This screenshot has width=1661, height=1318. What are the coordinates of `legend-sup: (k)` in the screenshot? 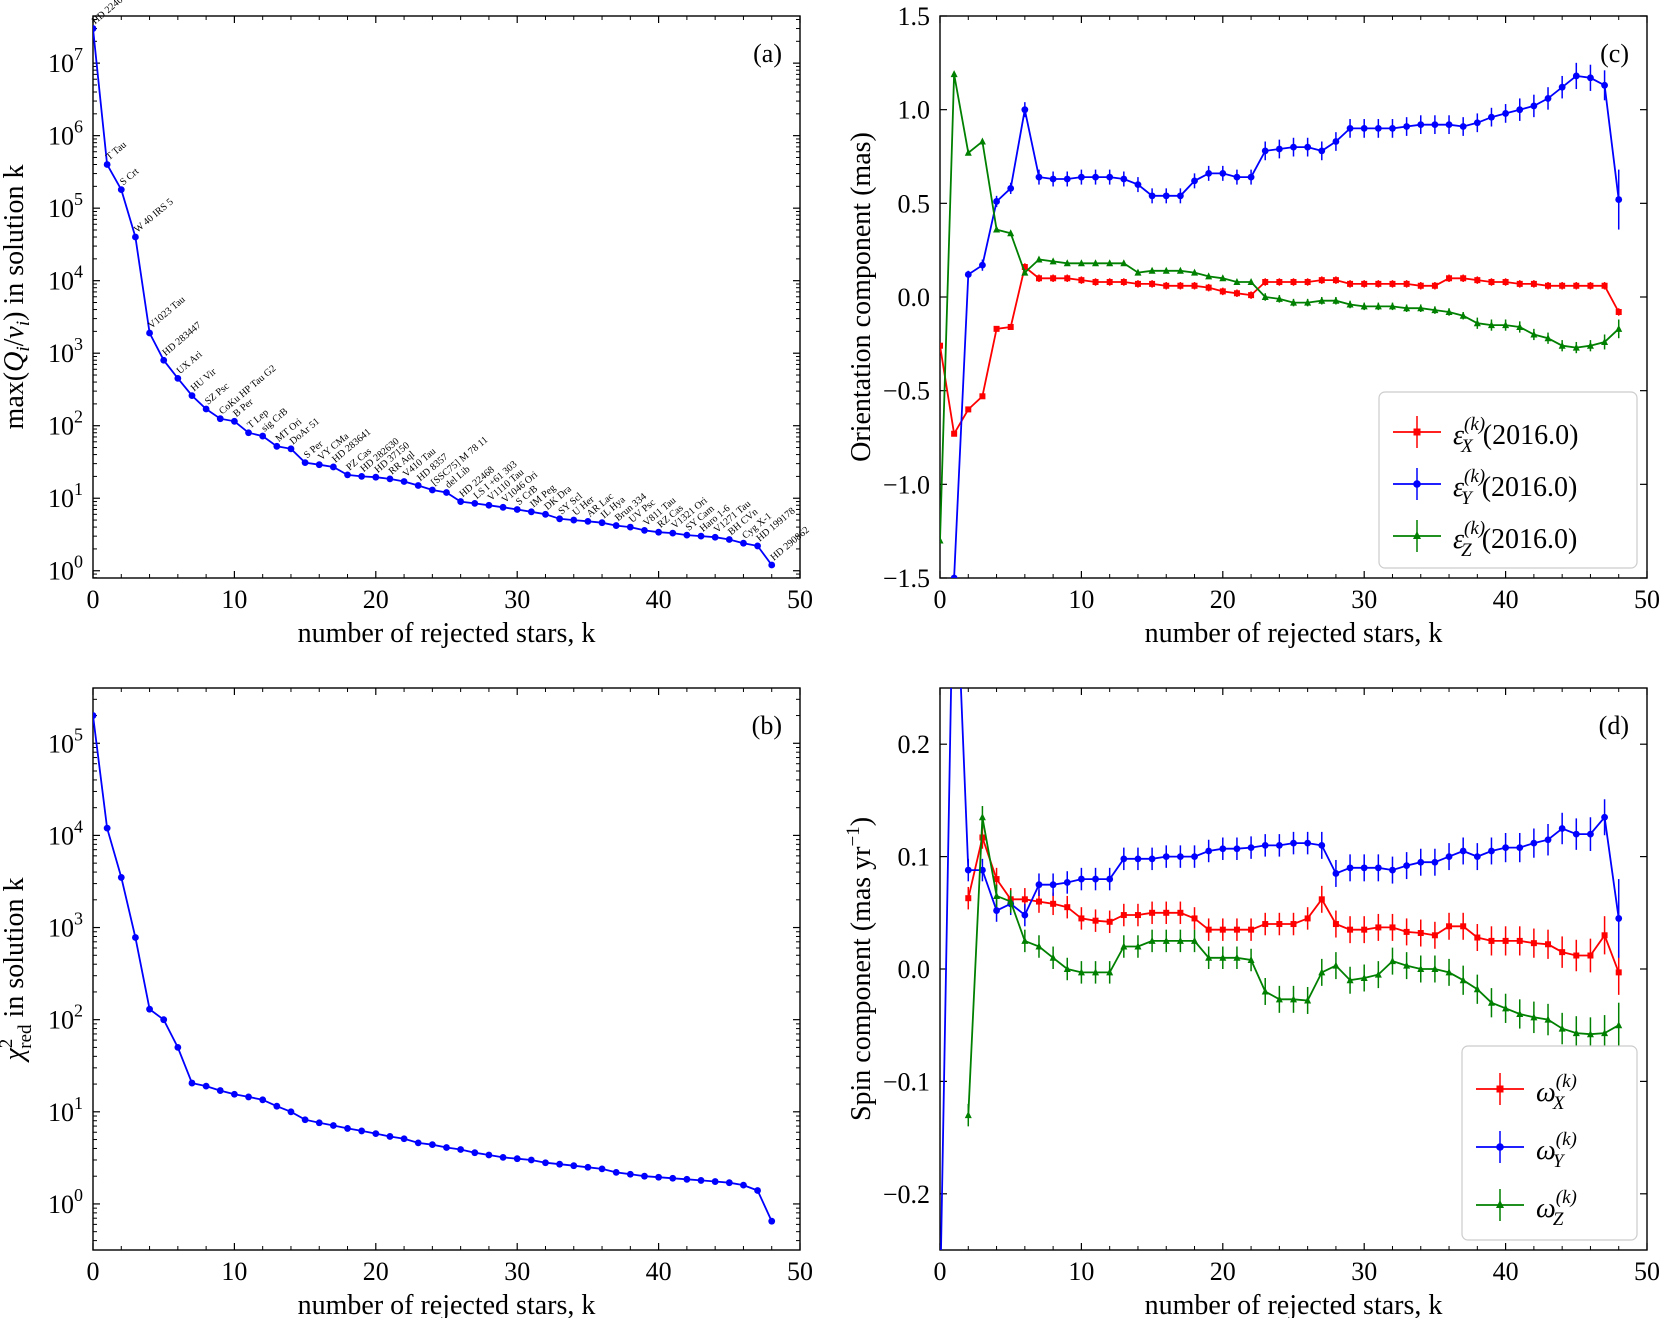 It's located at (1566, 1081).